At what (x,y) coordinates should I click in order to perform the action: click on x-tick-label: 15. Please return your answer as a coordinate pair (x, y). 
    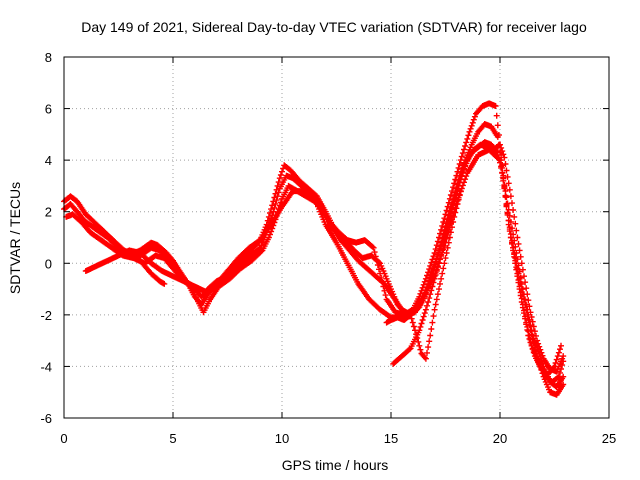
    Looking at the image, I should click on (391, 438).